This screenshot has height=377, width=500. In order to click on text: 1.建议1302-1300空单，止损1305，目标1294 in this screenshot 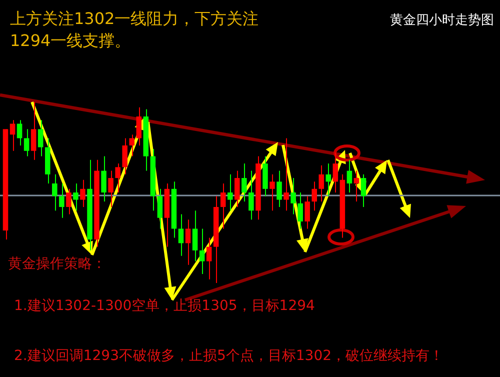, I will do `click(164, 306)`.